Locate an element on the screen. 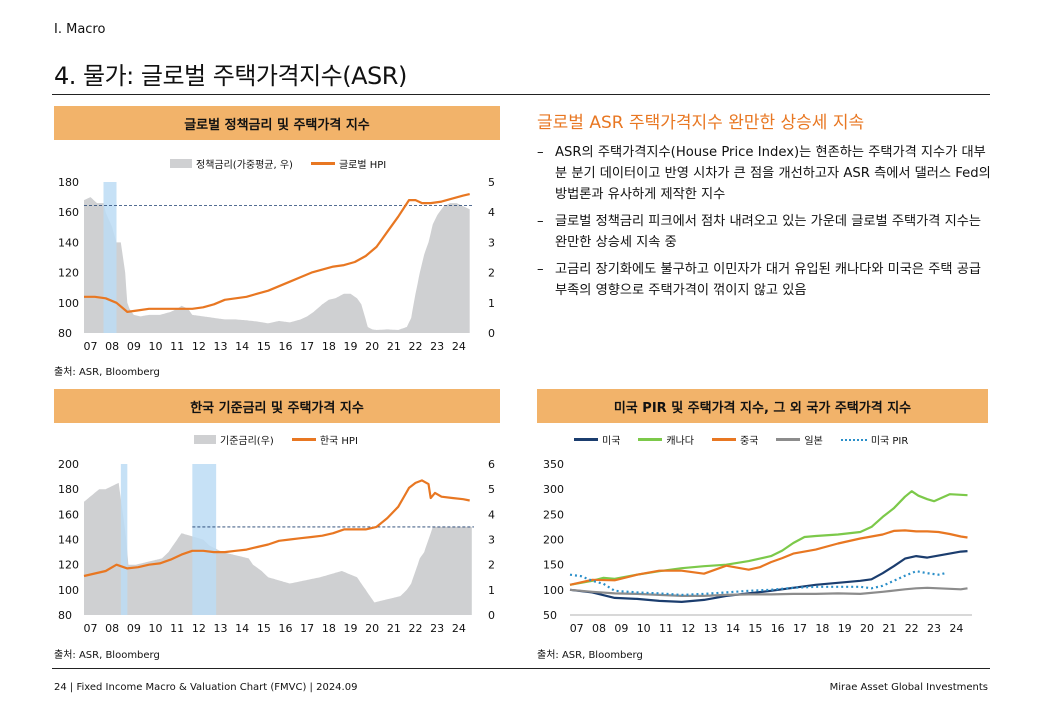 This screenshot has height=720, width=1040. korea-y-right-tick: 2 is located at coordinates (491, 565).